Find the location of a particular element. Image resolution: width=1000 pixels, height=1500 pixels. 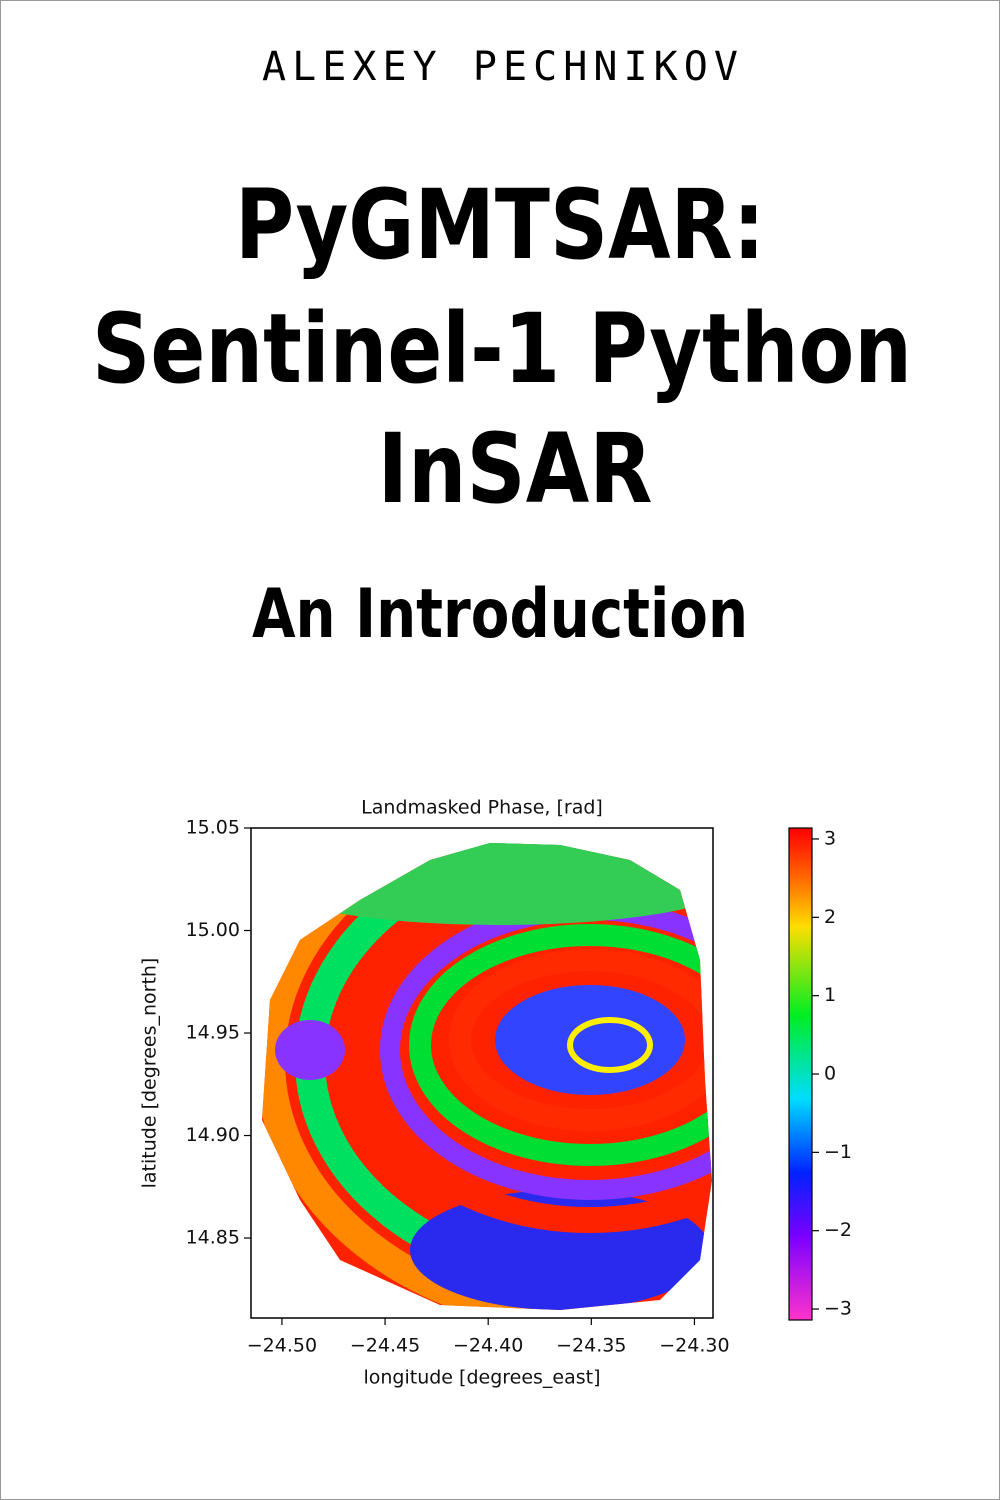

x-tick-label: −24.45 is located at coordinates (385, 1346).